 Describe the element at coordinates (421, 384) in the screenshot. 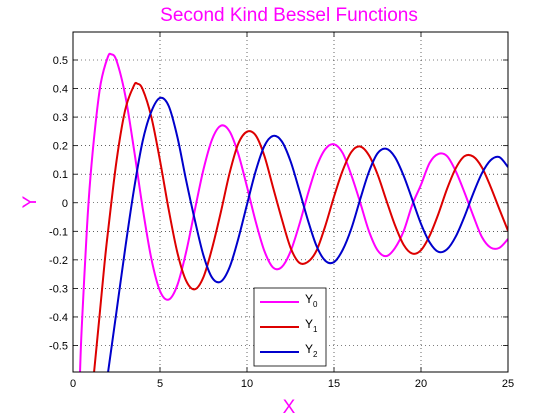

I see `x-tick-label: 20` at that location.